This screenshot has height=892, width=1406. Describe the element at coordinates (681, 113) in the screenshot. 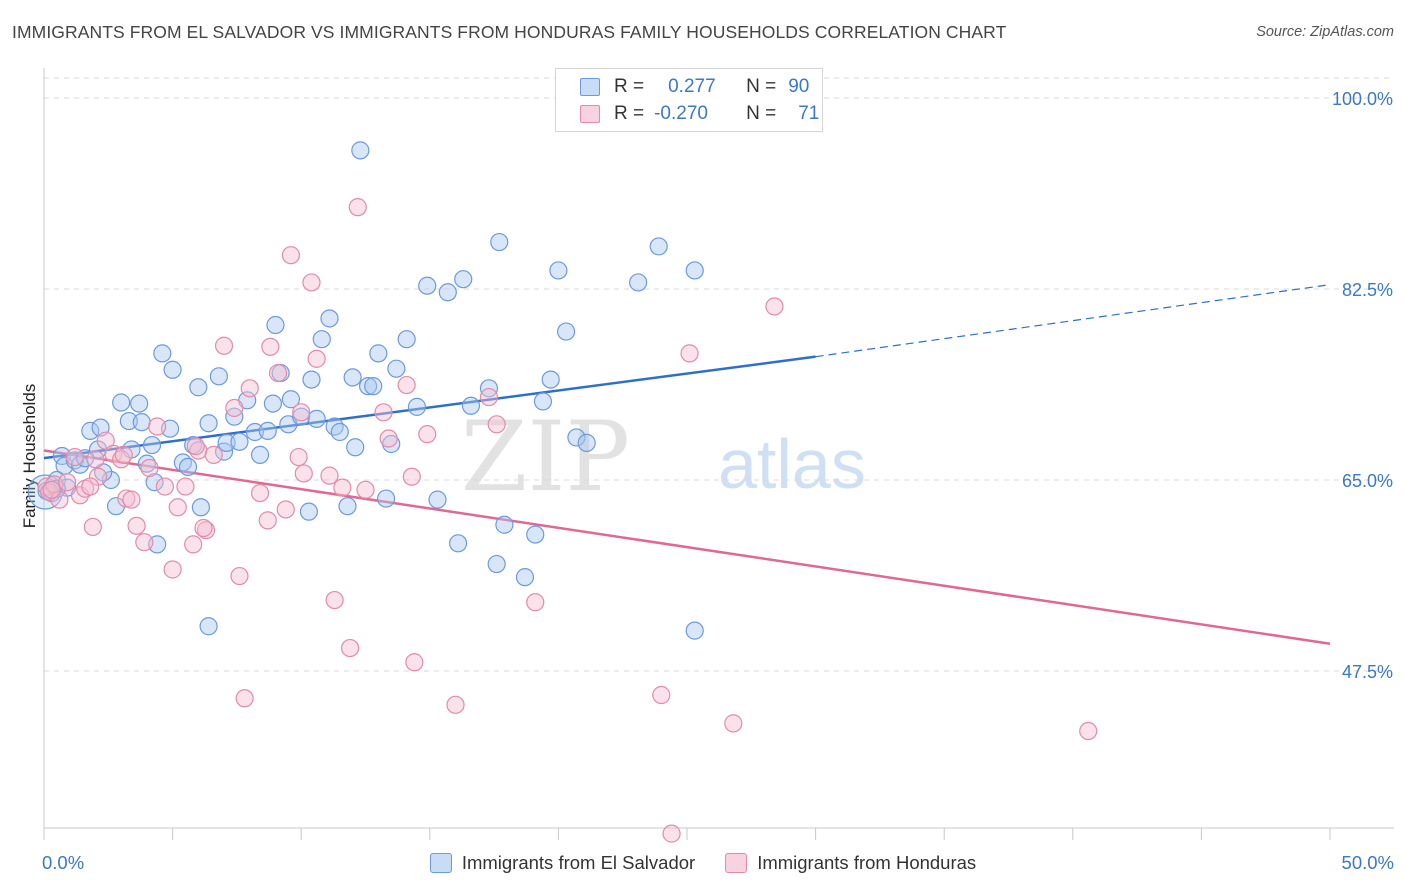

I see `legend-r-value: -0.270` at that location.